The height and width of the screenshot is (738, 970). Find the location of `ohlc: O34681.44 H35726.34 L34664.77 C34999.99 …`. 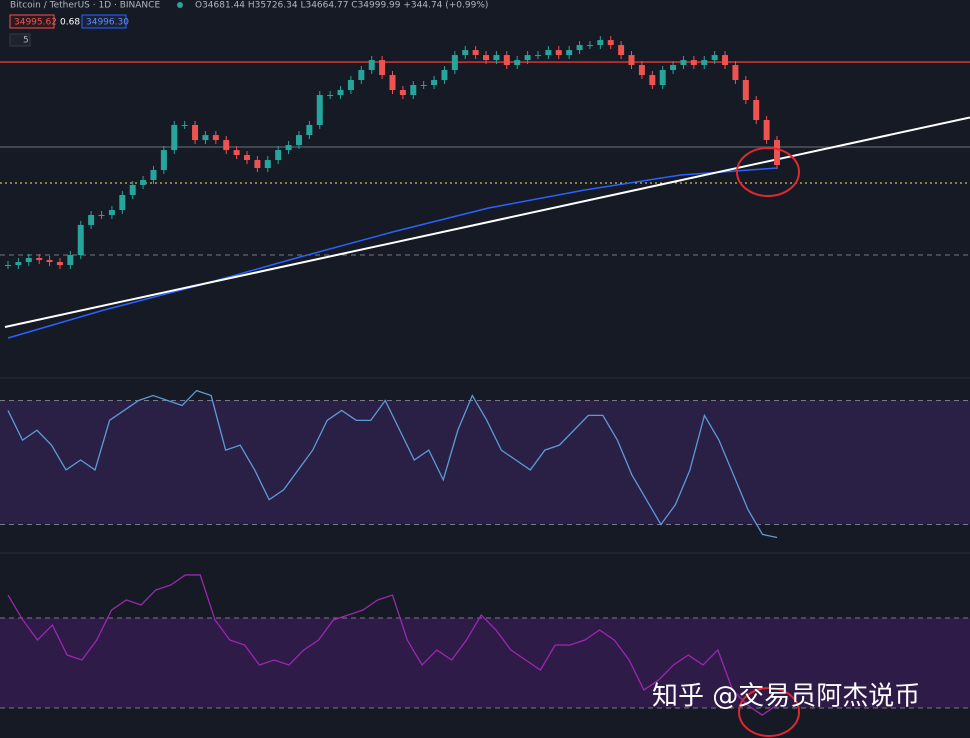

ohlc: O34681.44 H35726.34 L34664.77 C34999.99 … is located at coordinates (341, 6).